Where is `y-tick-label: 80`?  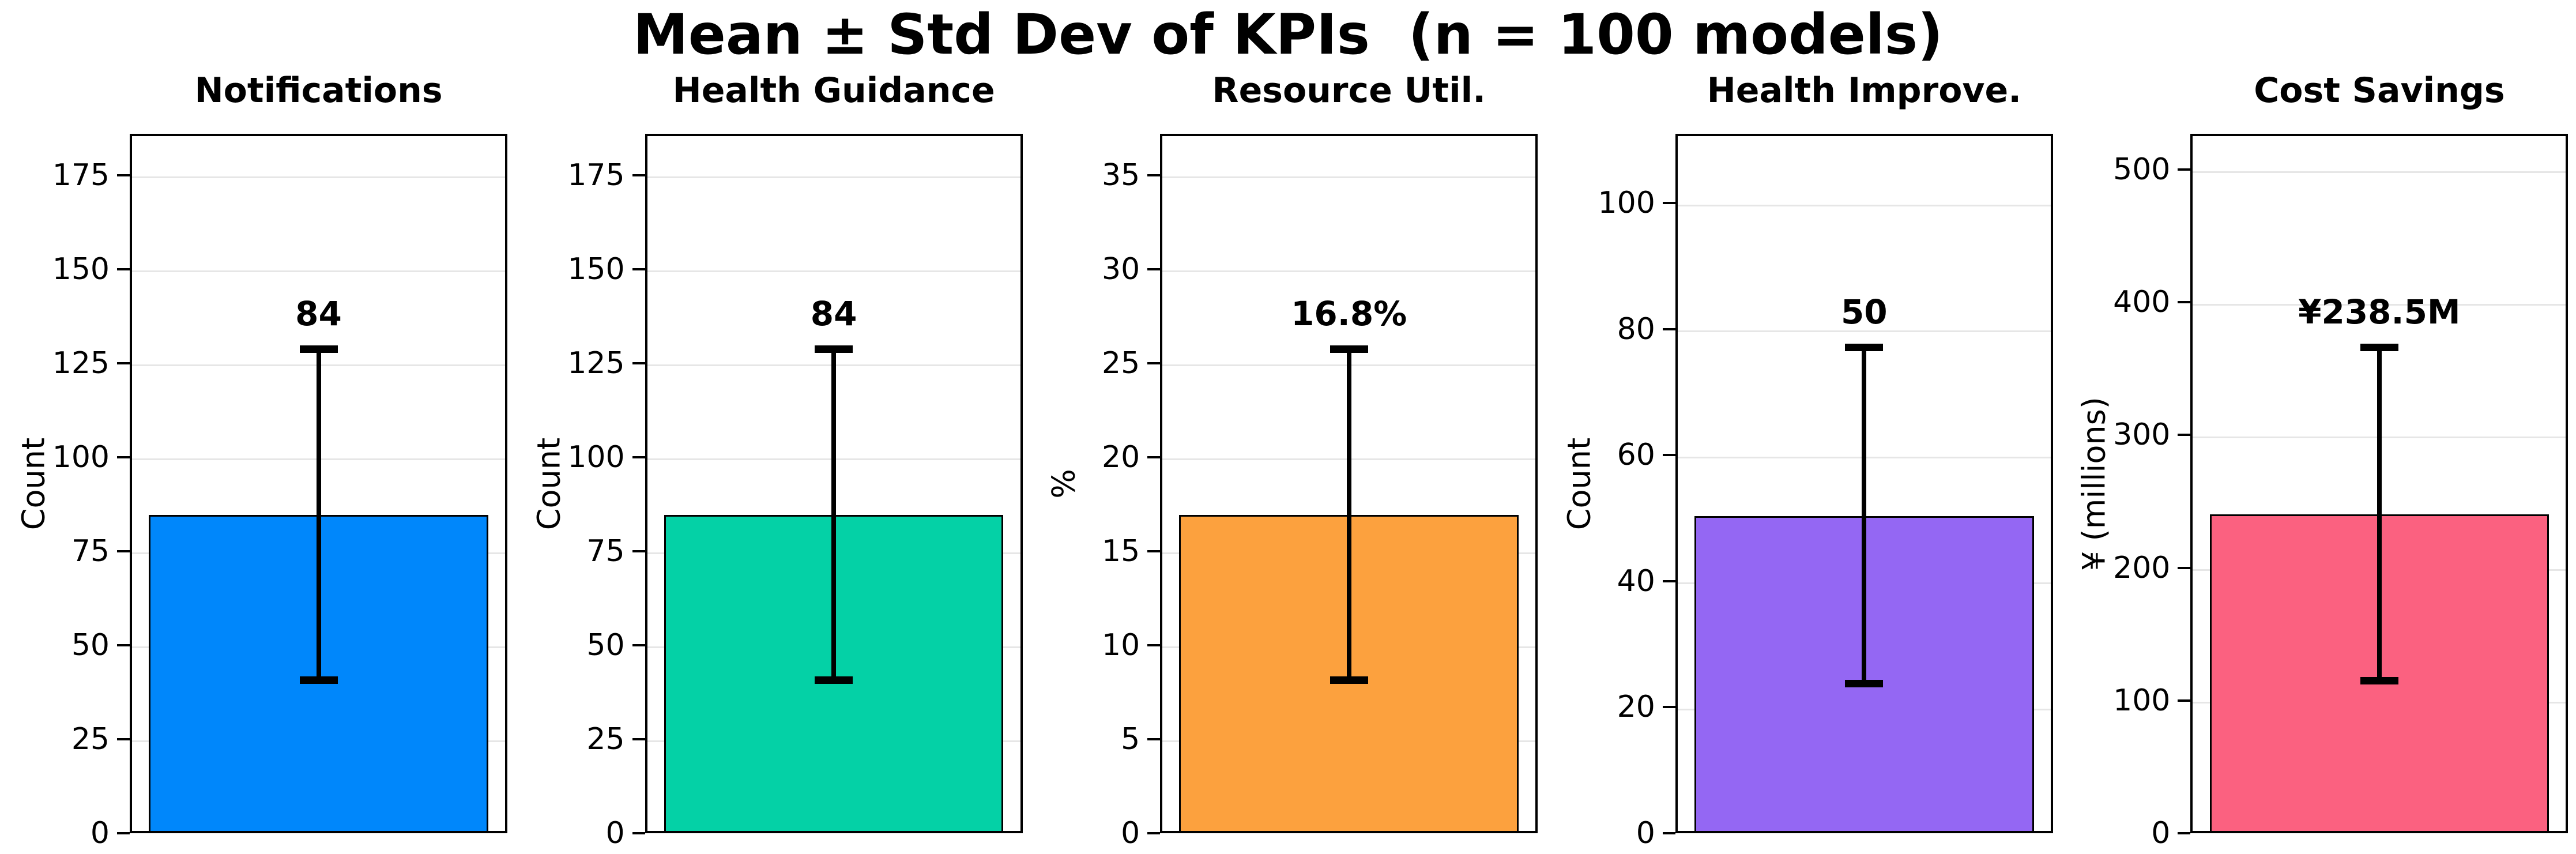
y-tick-label: 80 is located at coordinates (1636, 329).